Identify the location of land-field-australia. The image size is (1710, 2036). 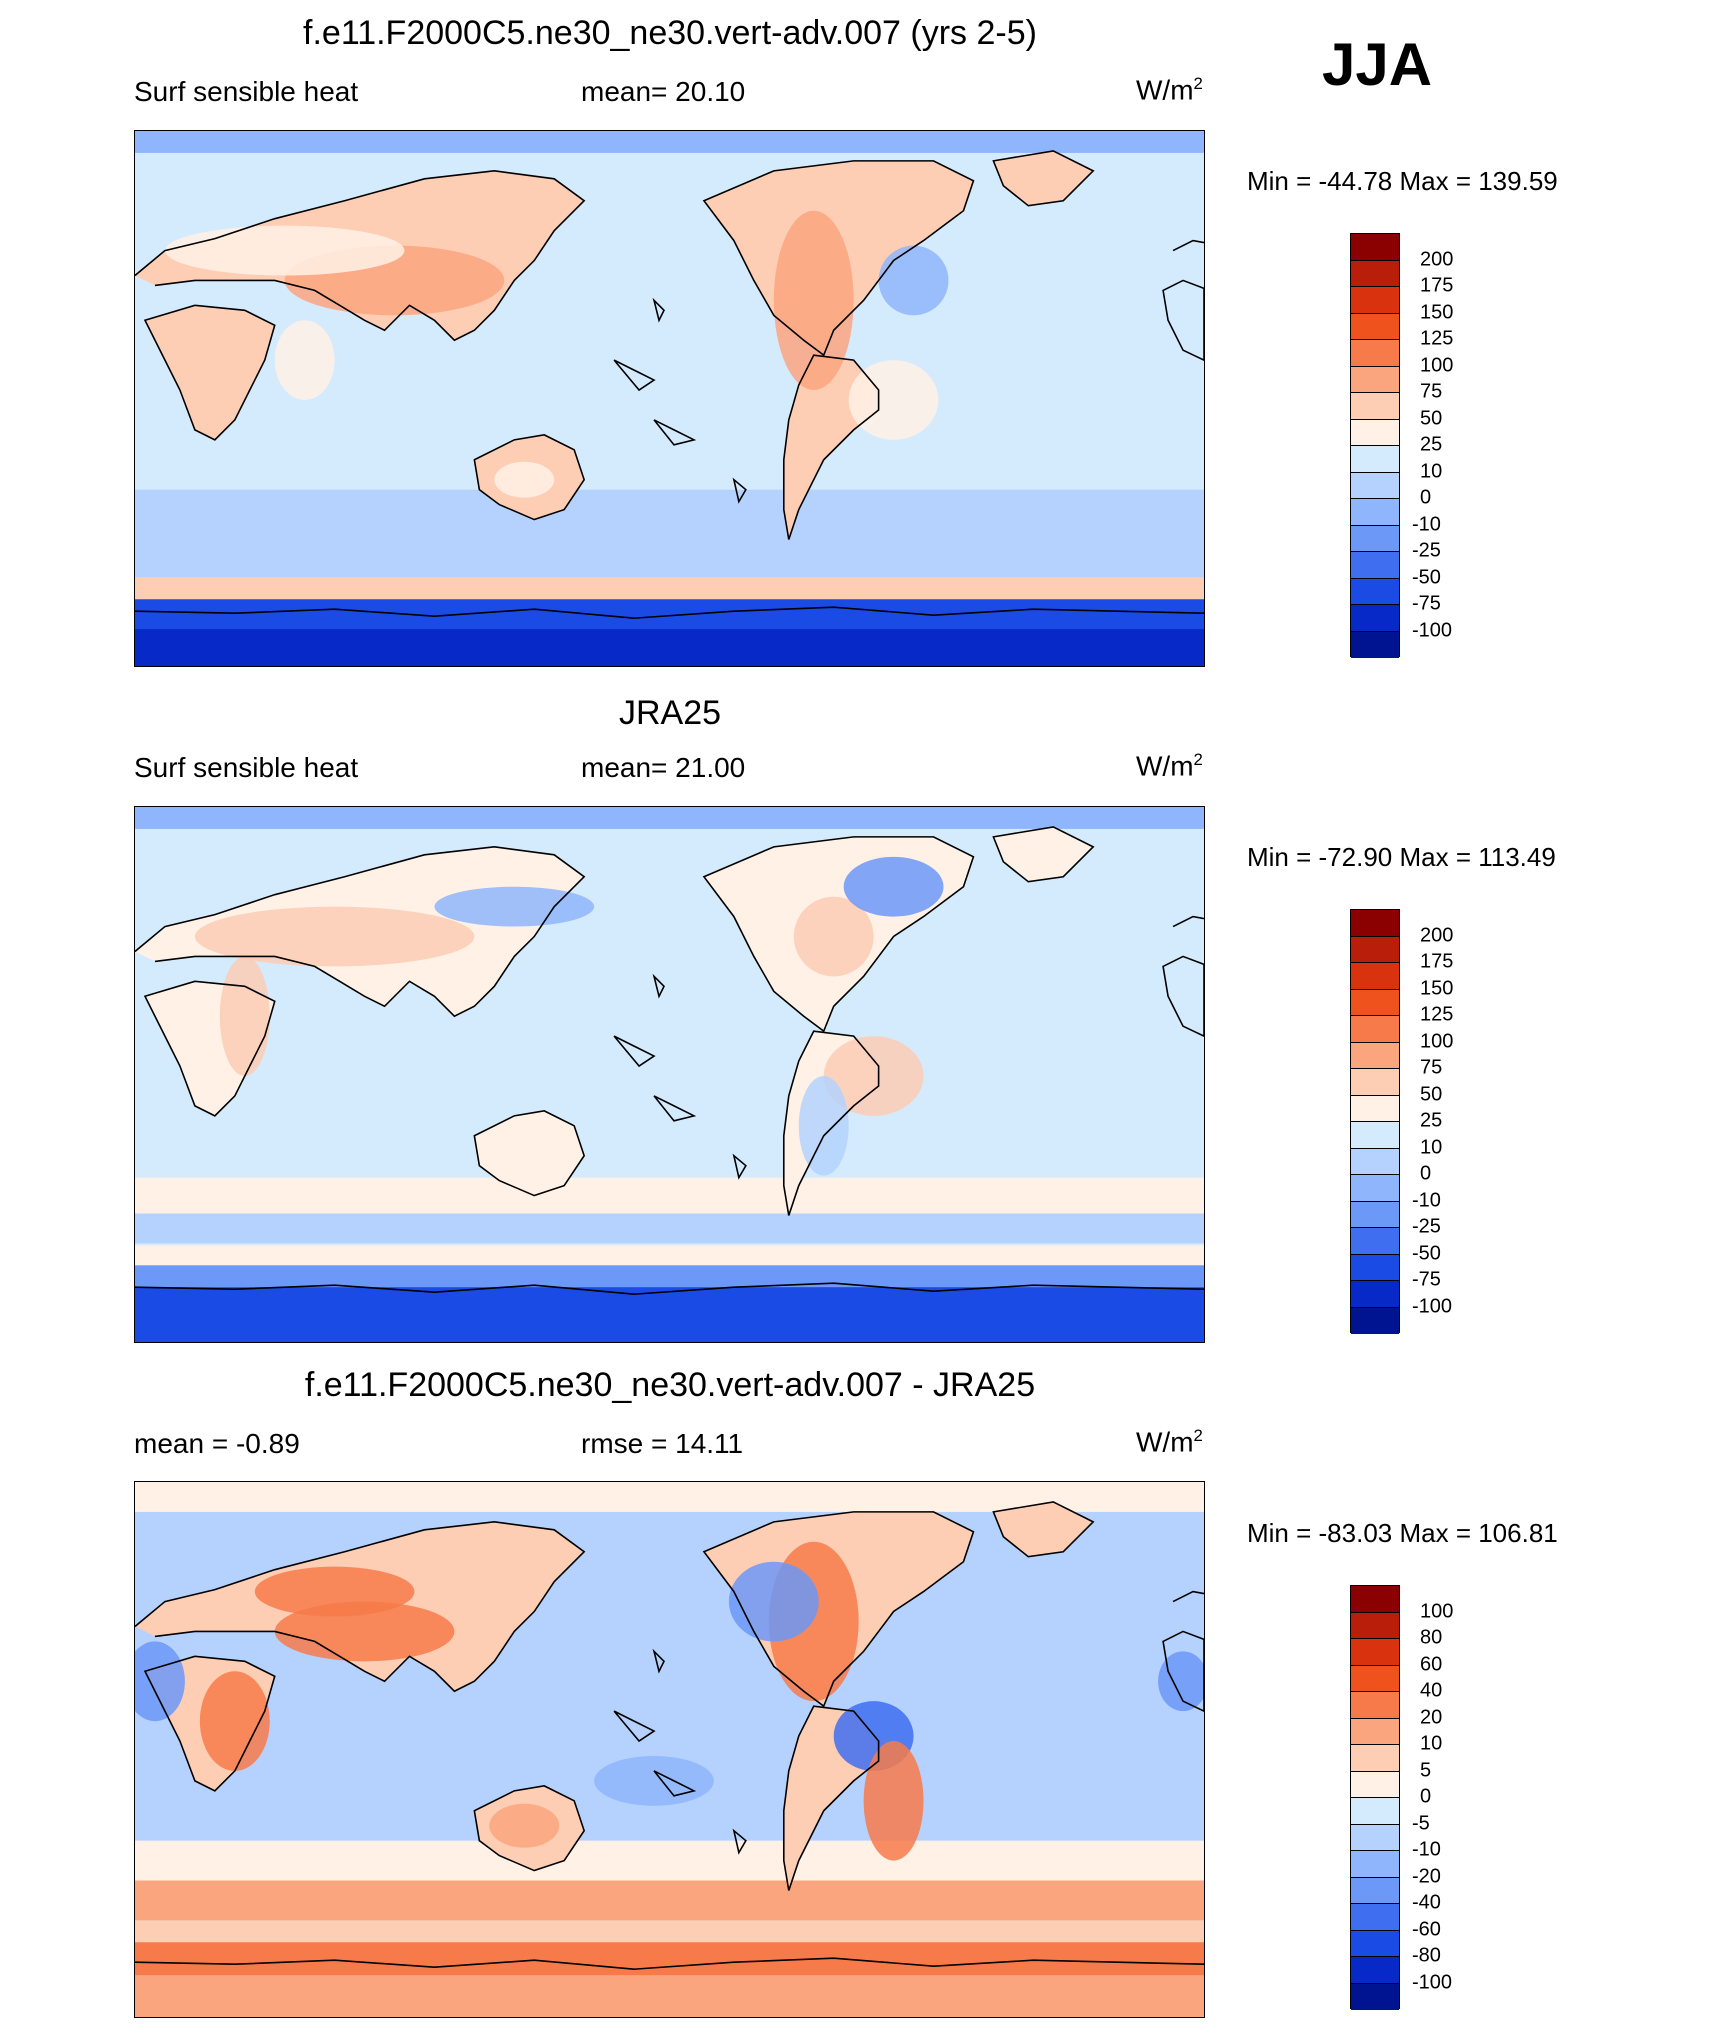
(529, 1153).